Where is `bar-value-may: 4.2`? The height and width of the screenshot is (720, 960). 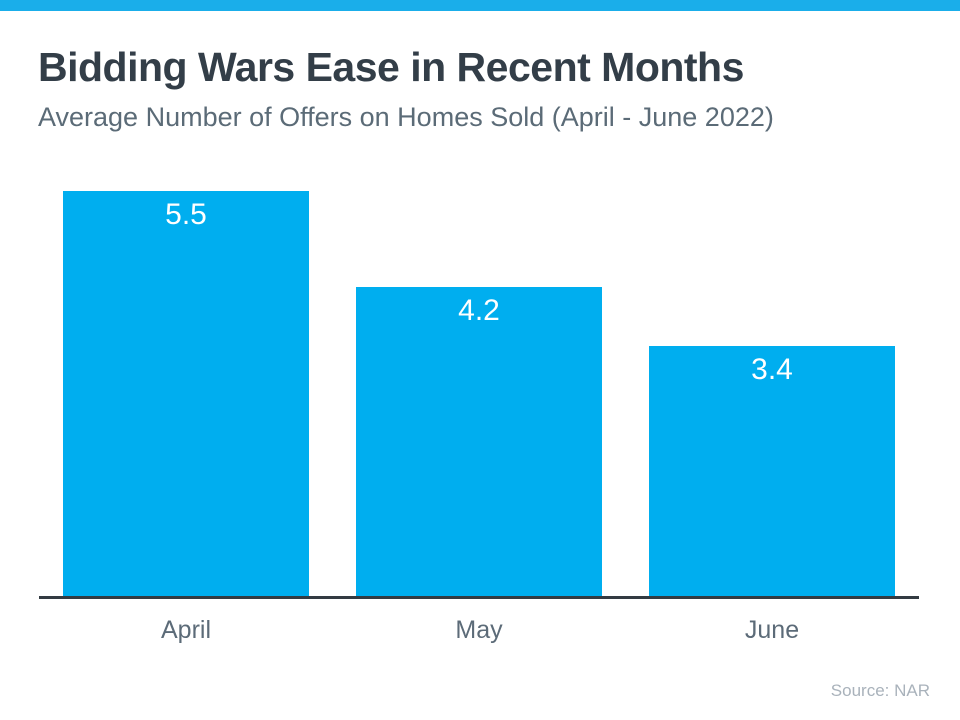 bar-value-may: 4.2 is located at coordinates (479, 310).